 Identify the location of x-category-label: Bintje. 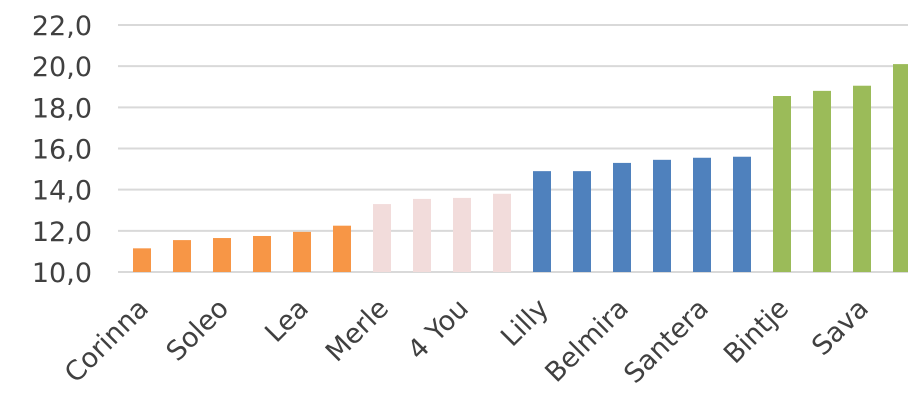
(756, 331).